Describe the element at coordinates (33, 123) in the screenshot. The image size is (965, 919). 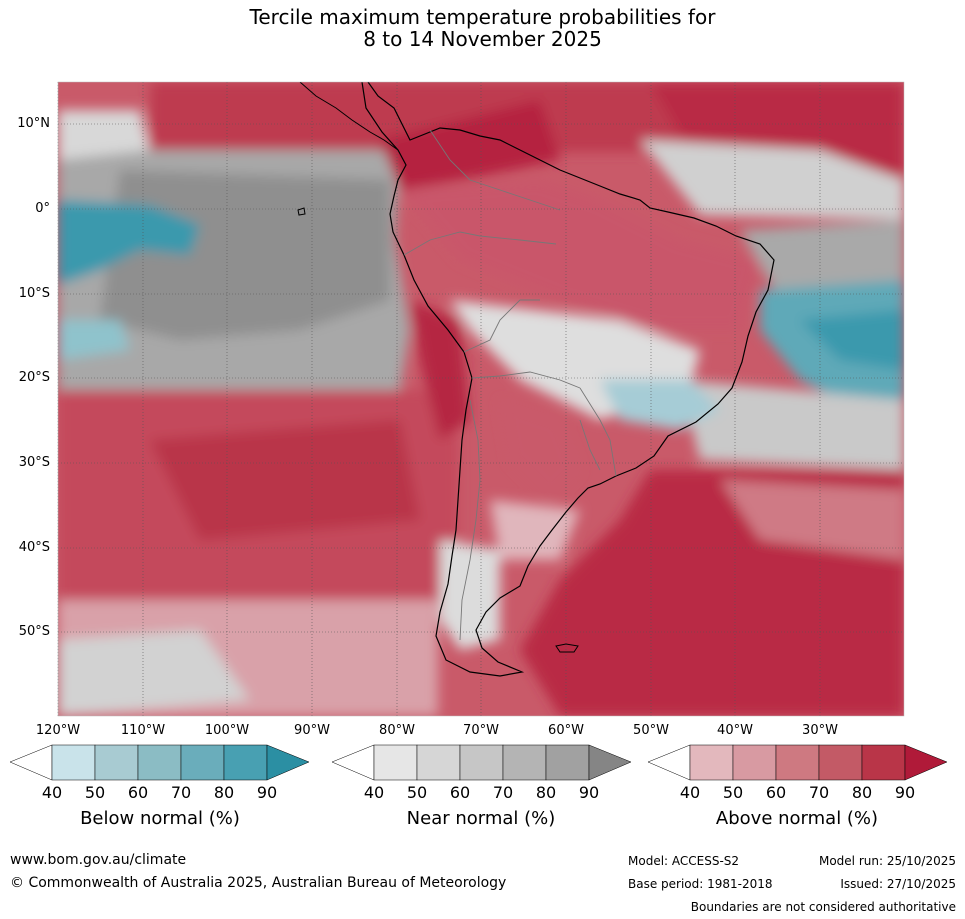
I see `lat-label-10n: 10°N` at that location.